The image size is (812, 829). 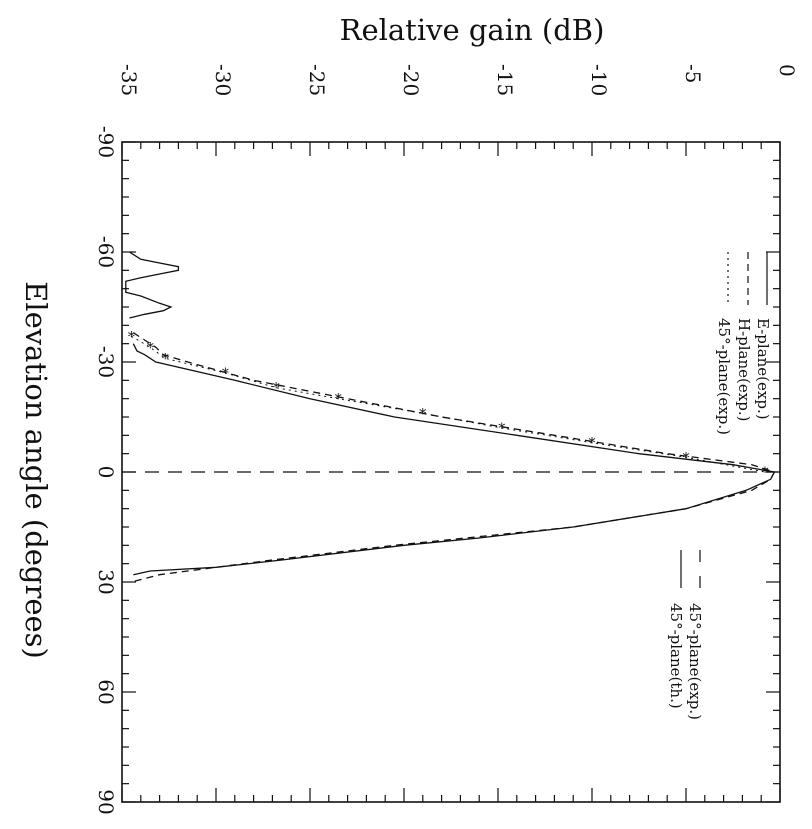 What do you see at coordinates (676, 656) in the screenshot?
I see `legend-label-45-plane-th: 45°-plane(th.)` at bounding box center [676, 656].